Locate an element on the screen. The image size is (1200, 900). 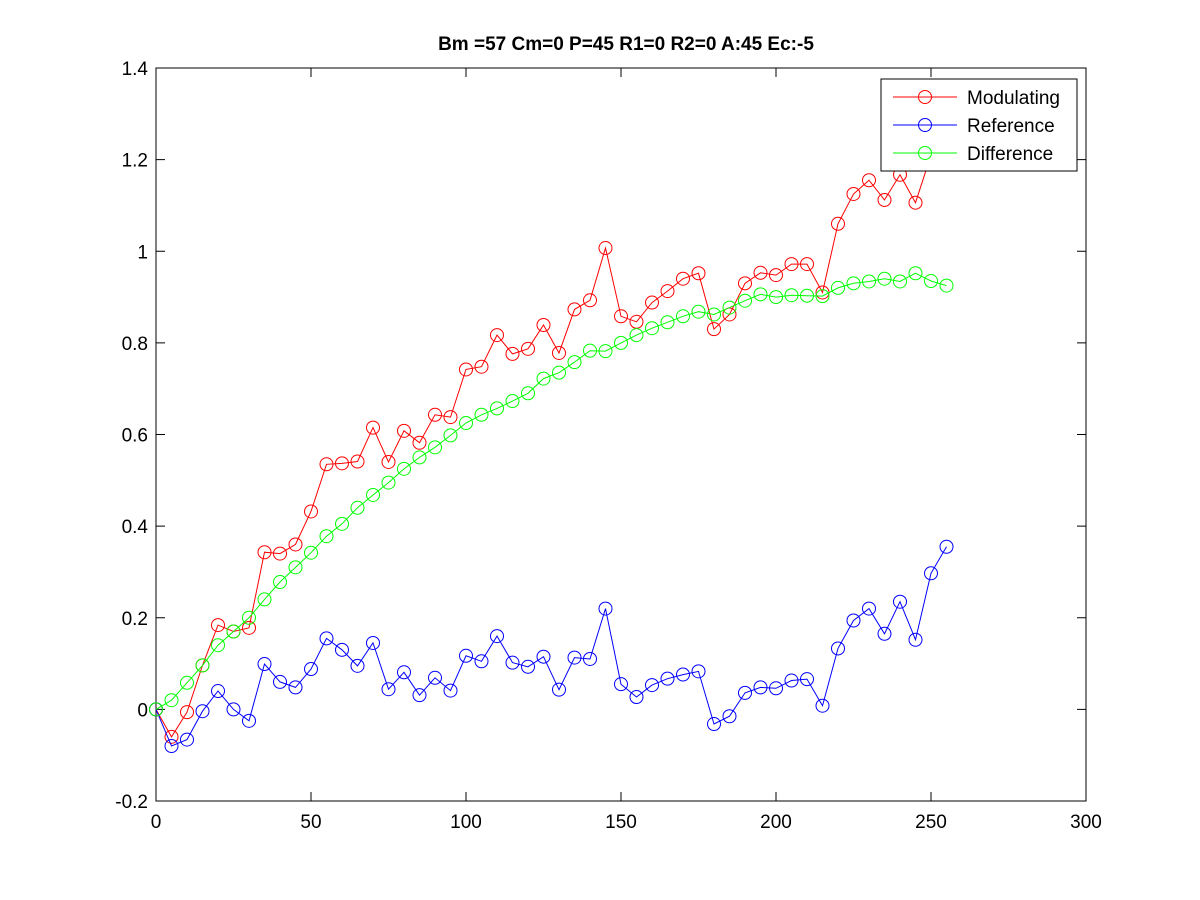
x-tick-label: 200 is located at coordinates (776, 822).